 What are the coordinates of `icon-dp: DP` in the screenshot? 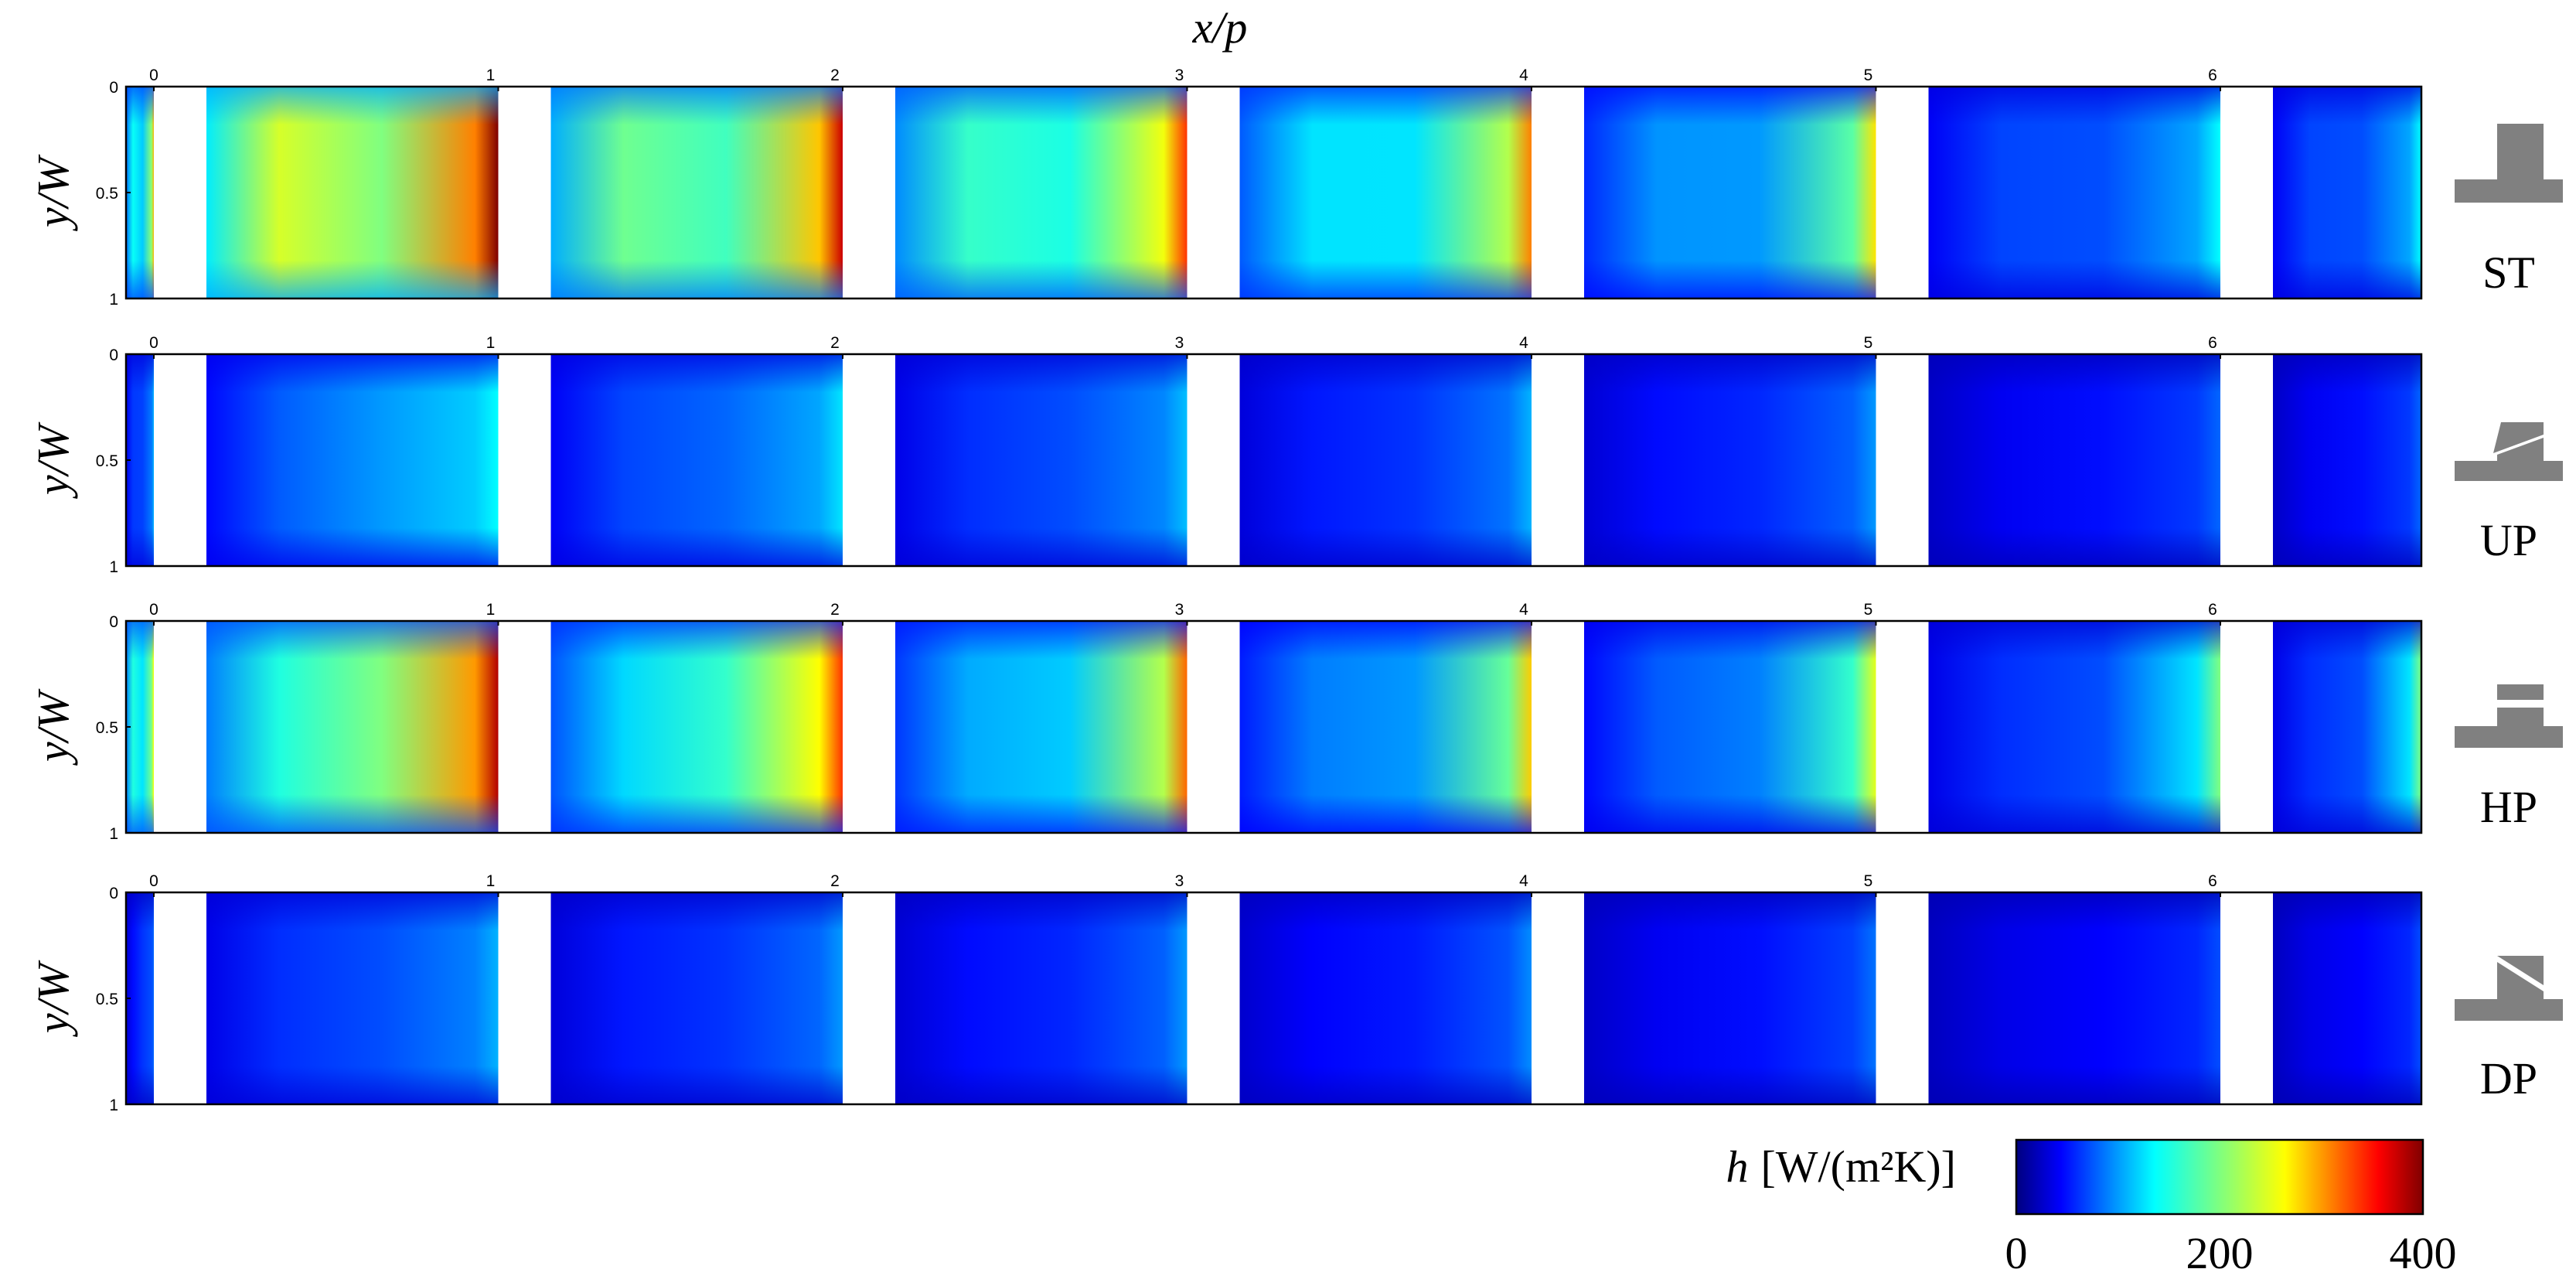 It's located at (2509, 1030).